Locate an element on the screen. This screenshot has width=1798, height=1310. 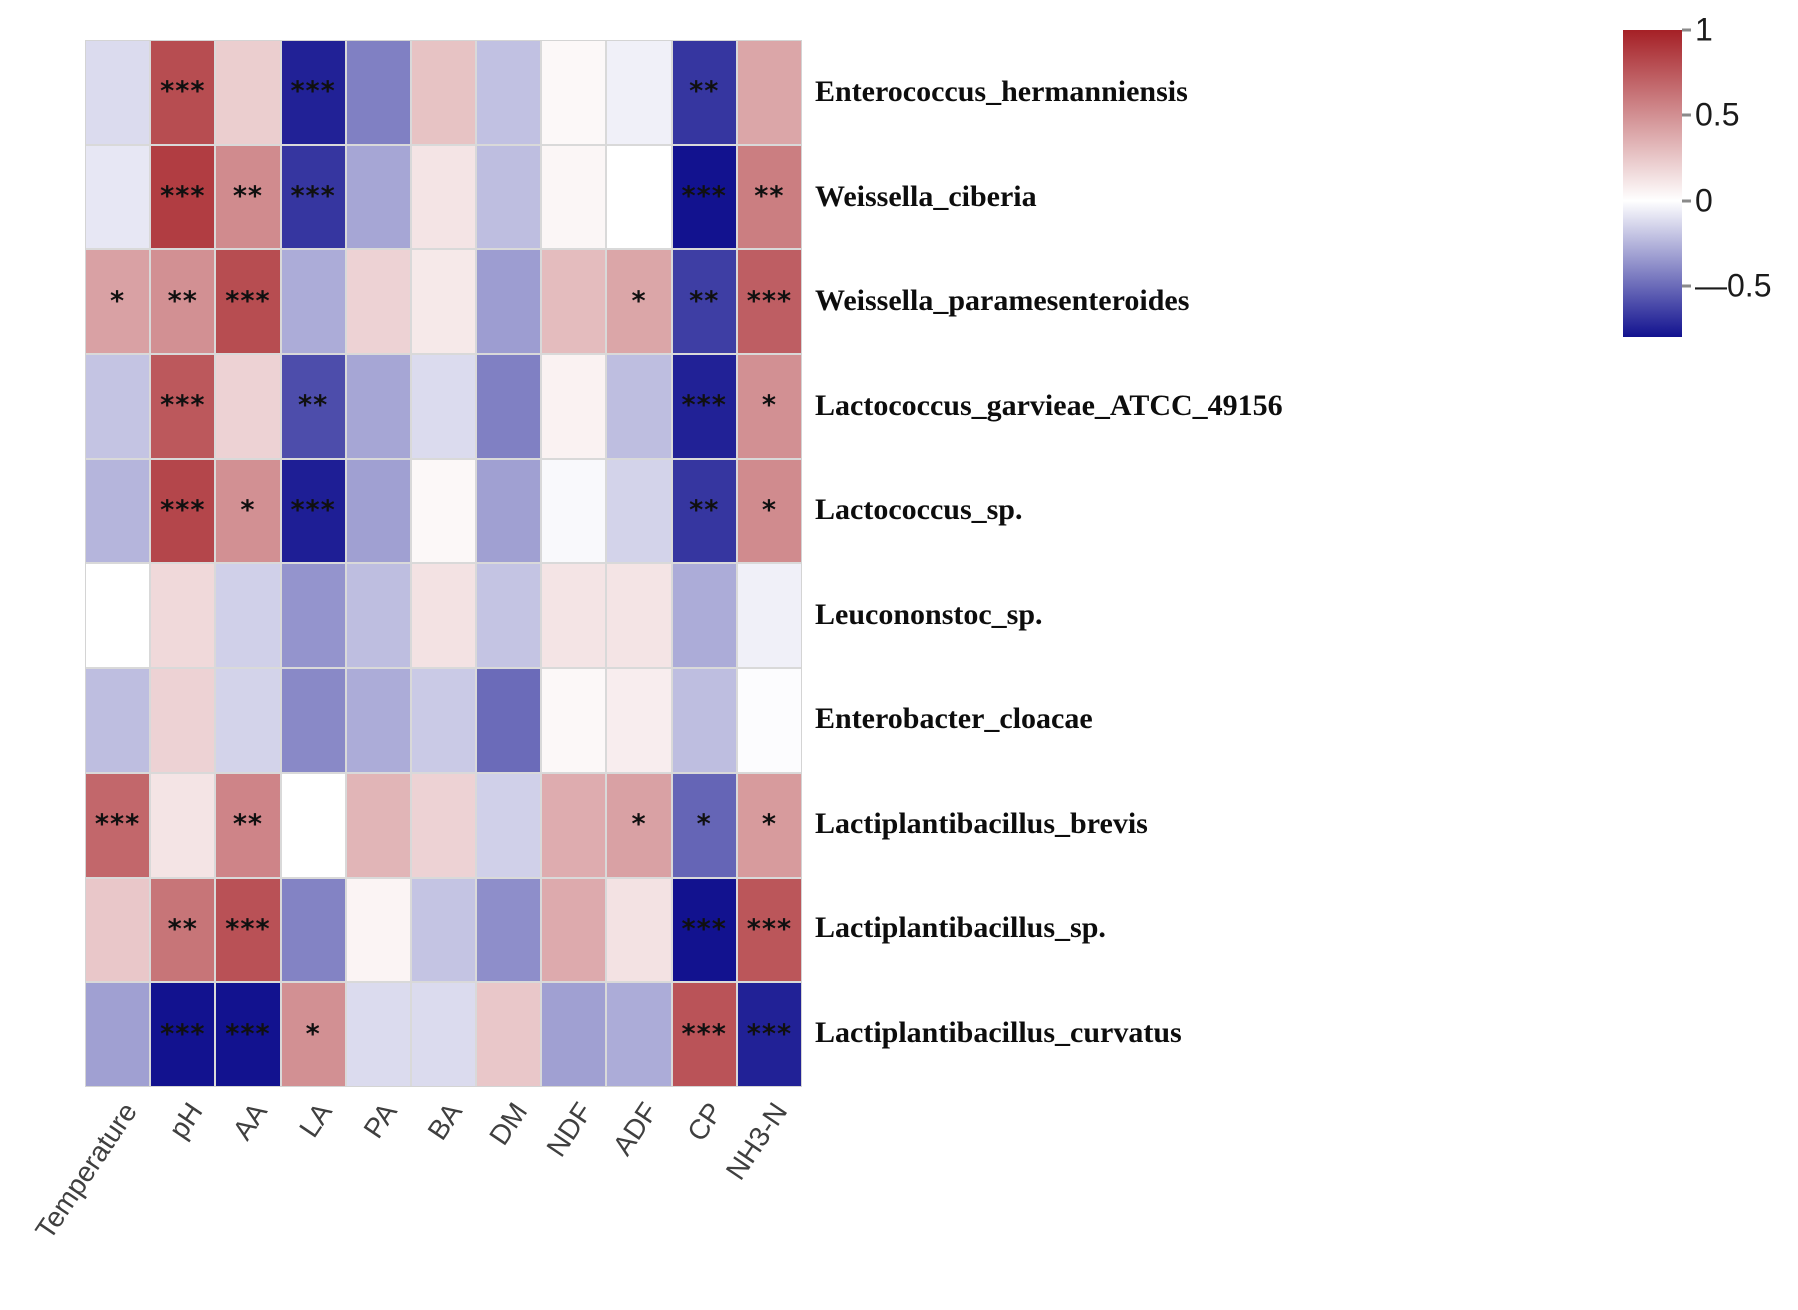
colorbar-gradient is located at coordinates (1652, 183).